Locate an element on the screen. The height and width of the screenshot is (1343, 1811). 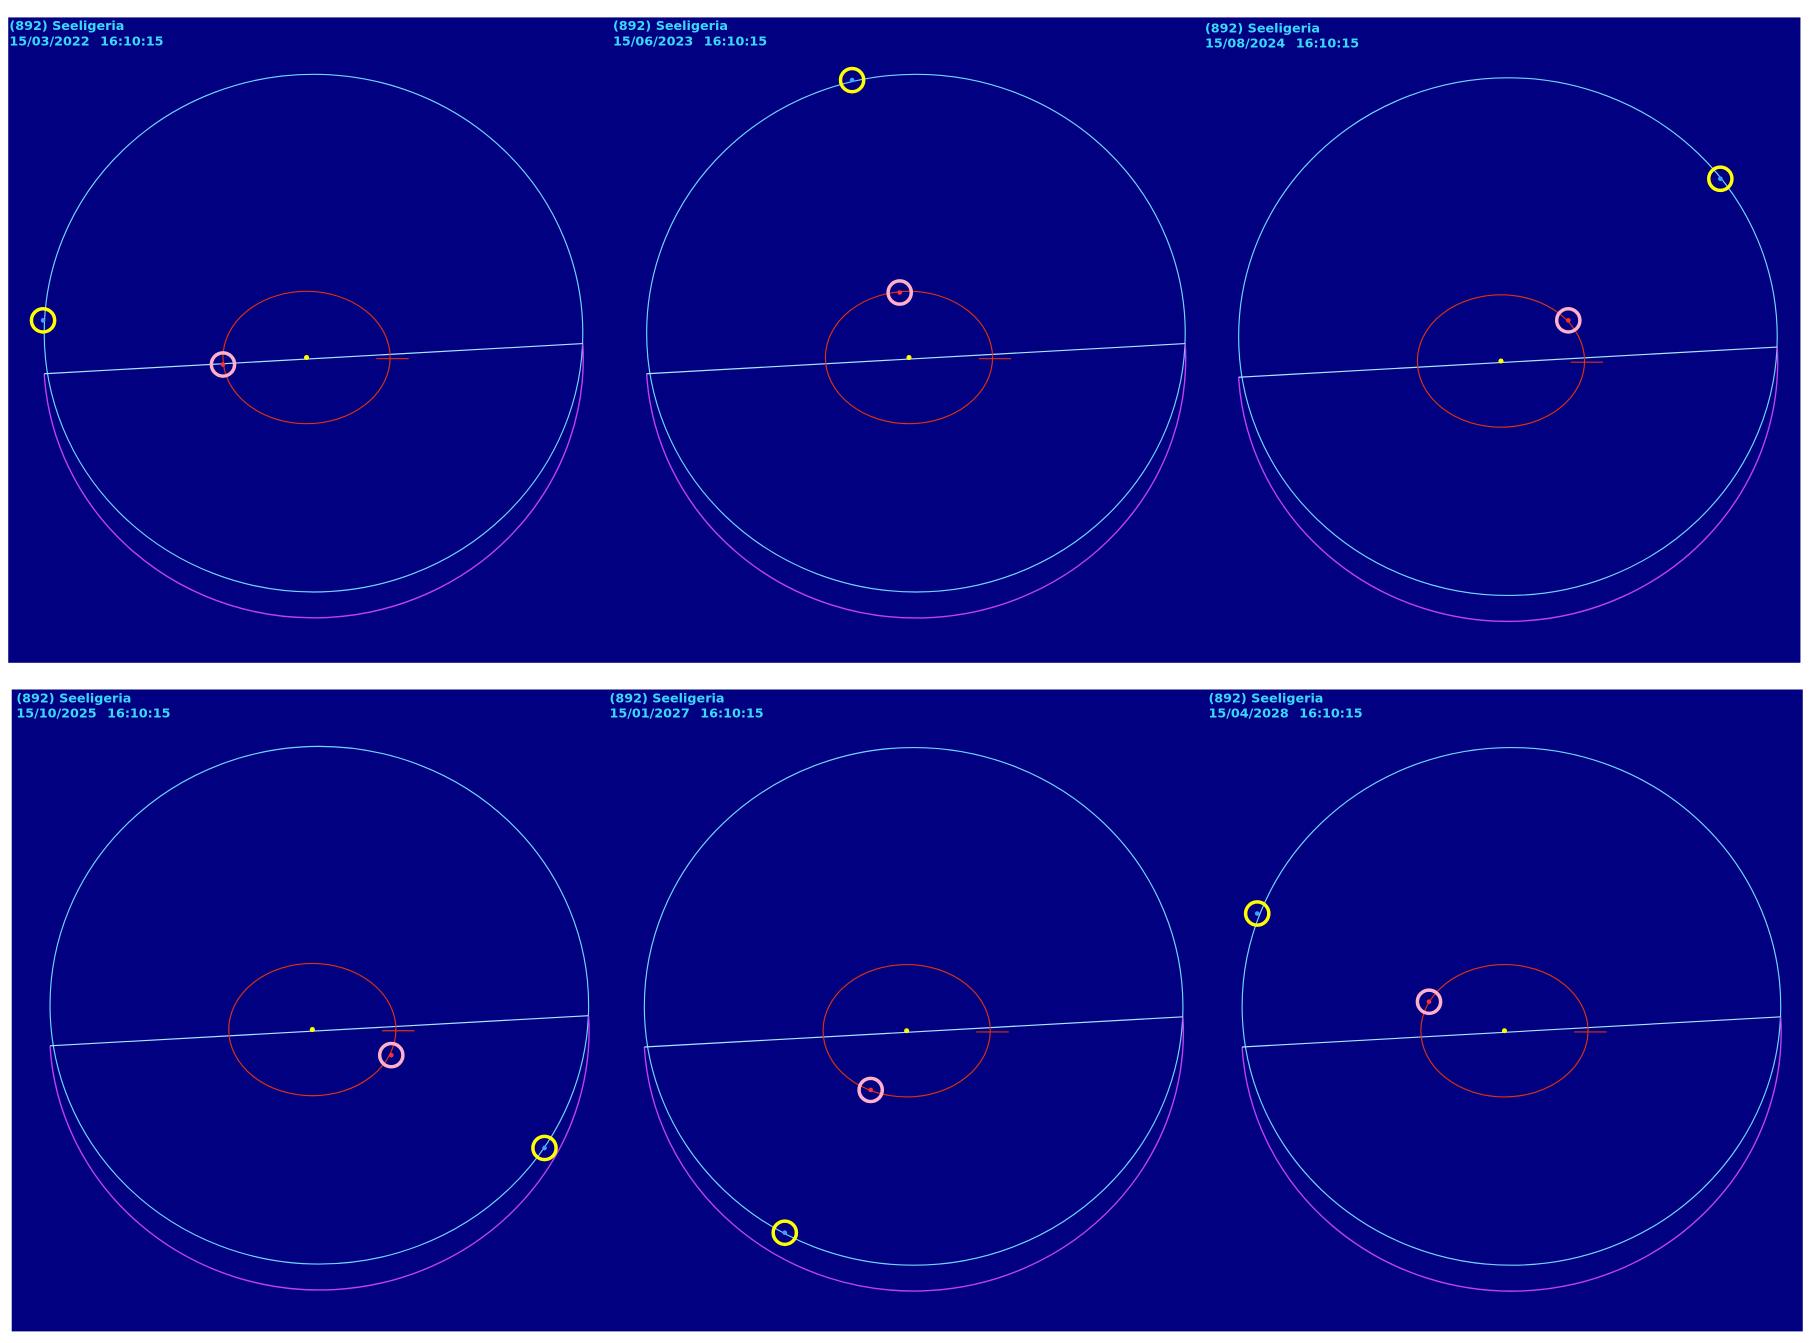
date: 15/10/2025 is located at coordinates (56, 713).